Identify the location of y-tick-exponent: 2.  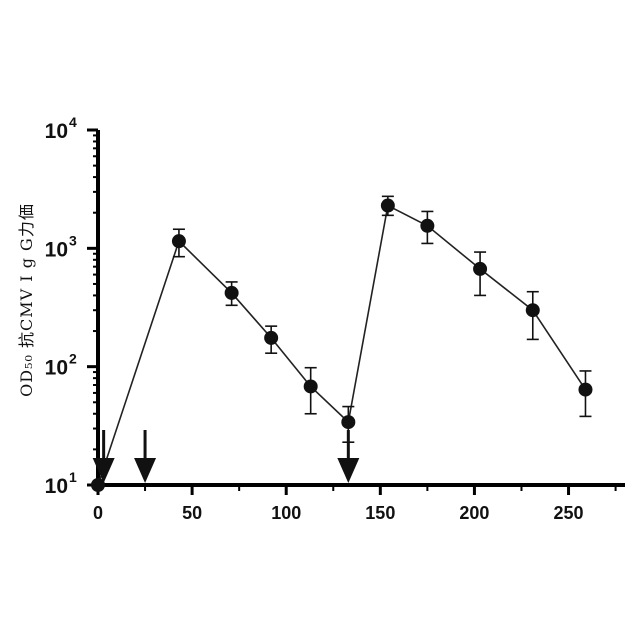
(73, 359).